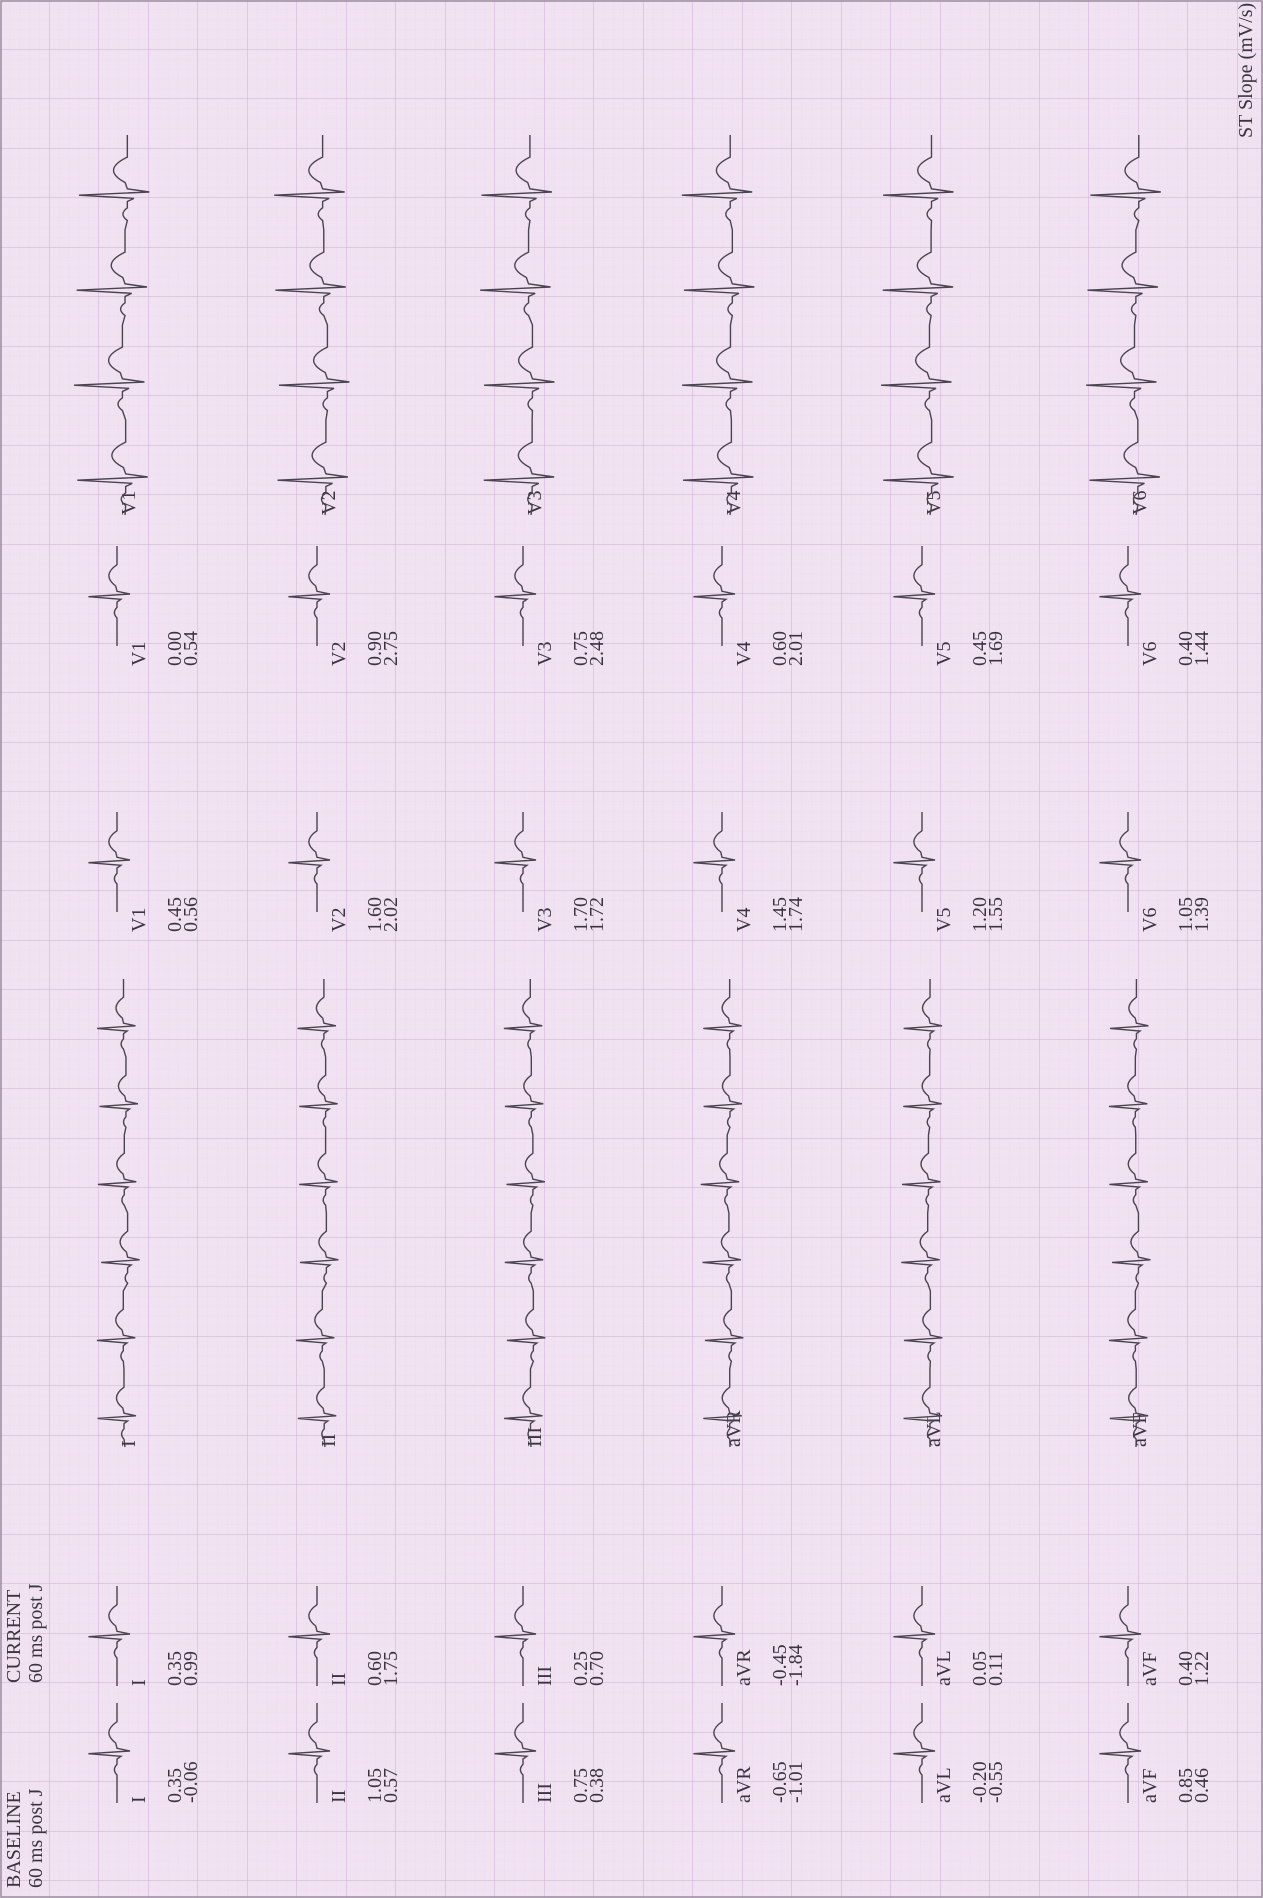  Describe the element at coordinates (597, 648) in the screenshot. I see `st-value: 2.48` at that location.